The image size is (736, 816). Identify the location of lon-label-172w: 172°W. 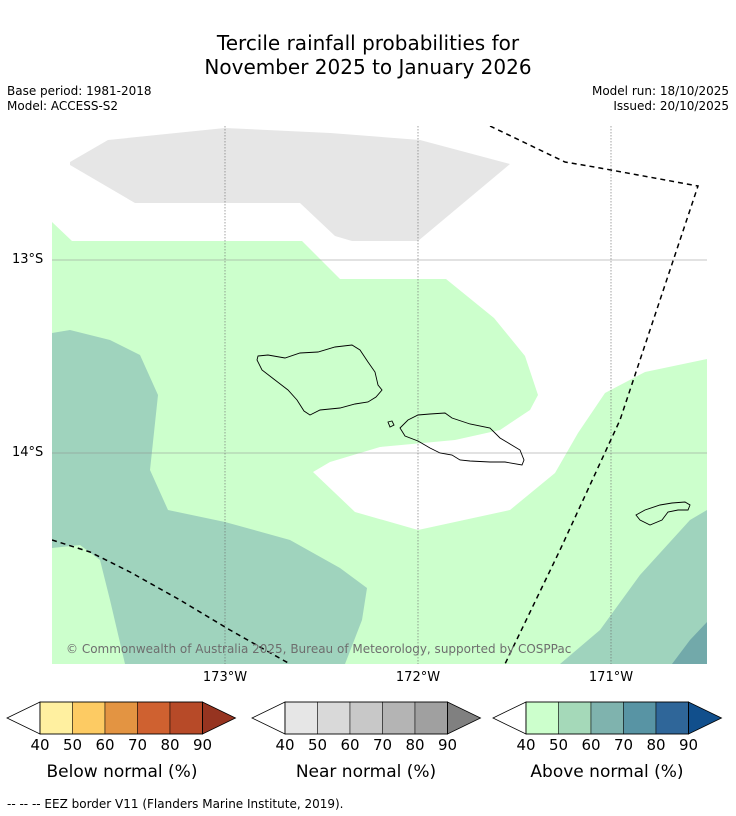
(418, 677).